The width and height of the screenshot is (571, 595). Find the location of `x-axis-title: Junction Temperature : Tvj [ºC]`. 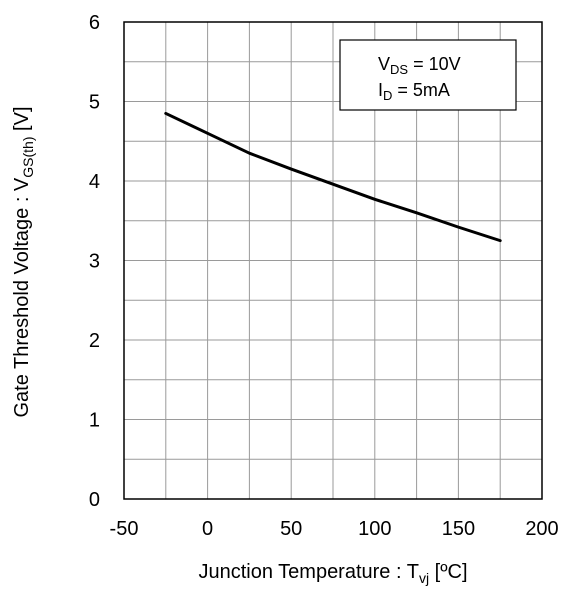

x-axis-title: Junction Temperature : Tvj [ºC] is located at coordinates (332, 573).